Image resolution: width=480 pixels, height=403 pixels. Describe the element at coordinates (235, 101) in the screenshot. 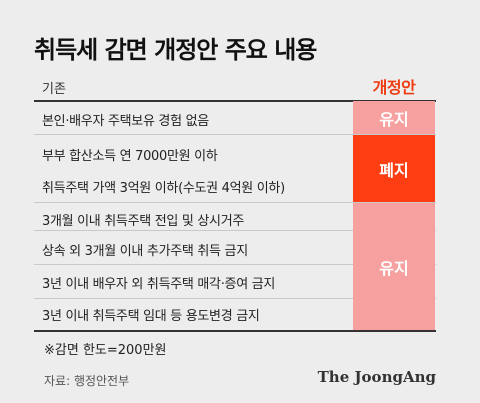

I see `table-top-rule` at that location.